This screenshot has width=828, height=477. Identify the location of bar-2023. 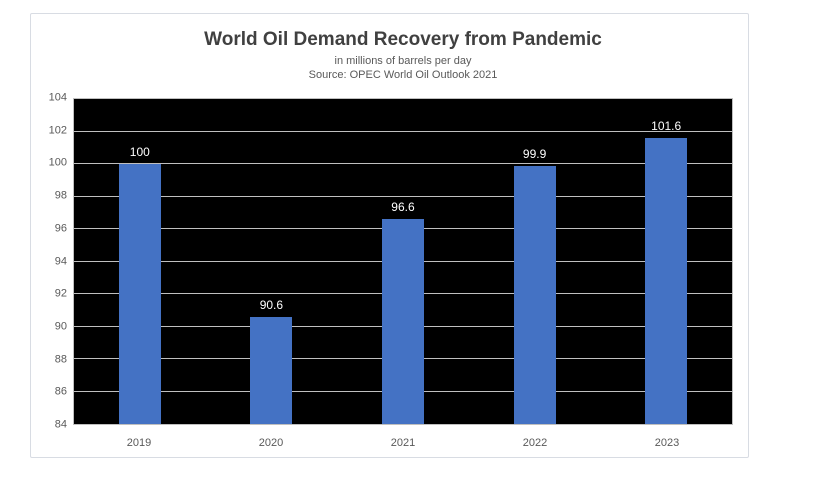
(666, 281).